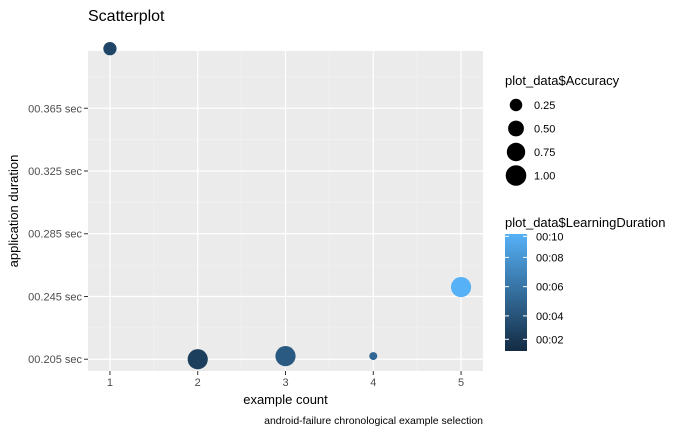  I want to click on x-tick-label: 3, so click(285, 383).